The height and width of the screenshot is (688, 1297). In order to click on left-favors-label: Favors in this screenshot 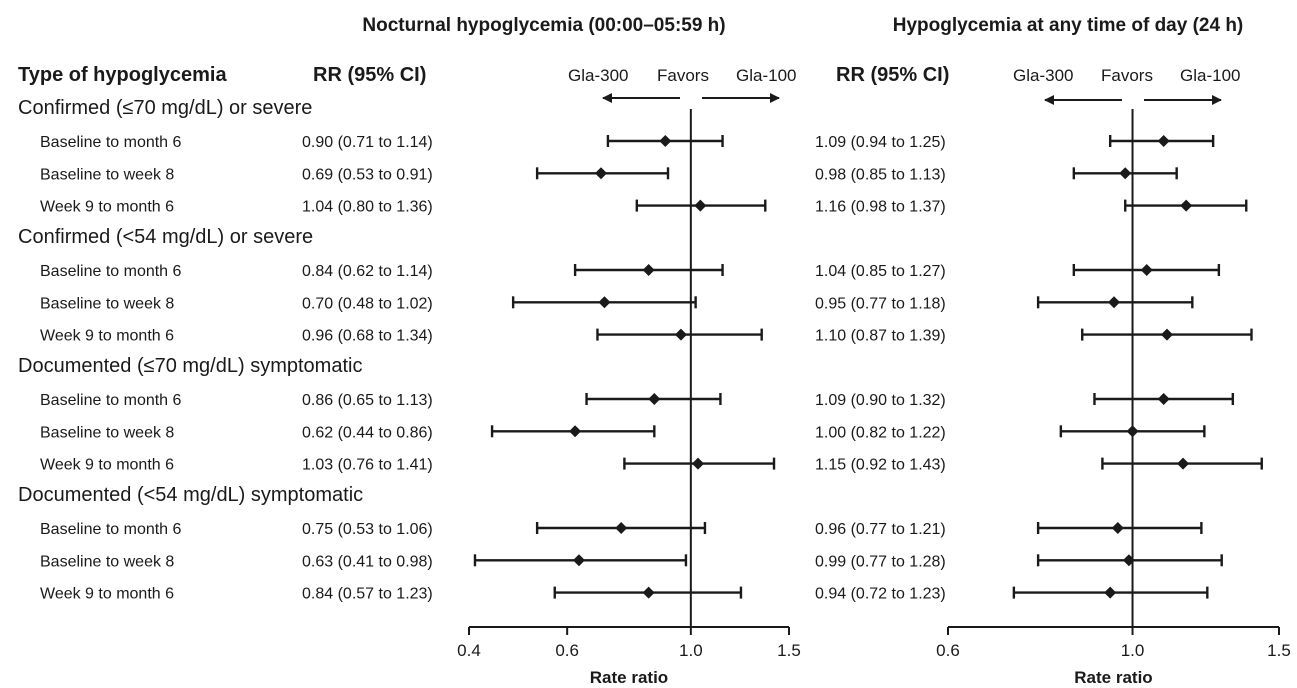, I will do `click(683, 75)`.